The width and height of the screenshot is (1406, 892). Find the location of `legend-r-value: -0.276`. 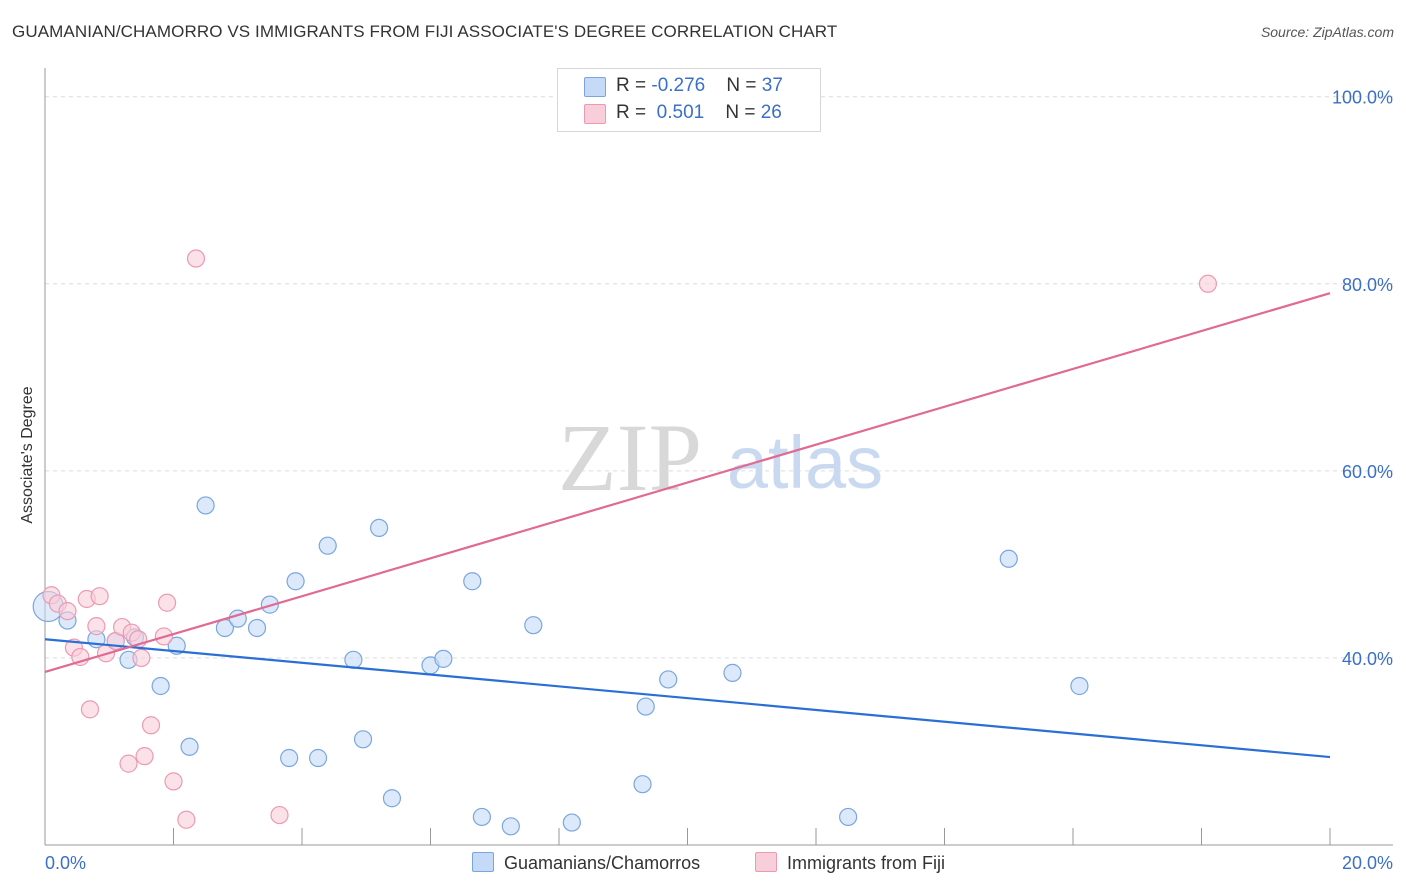

legend-r-value: -0.276 is located at coordinates (678, 85).